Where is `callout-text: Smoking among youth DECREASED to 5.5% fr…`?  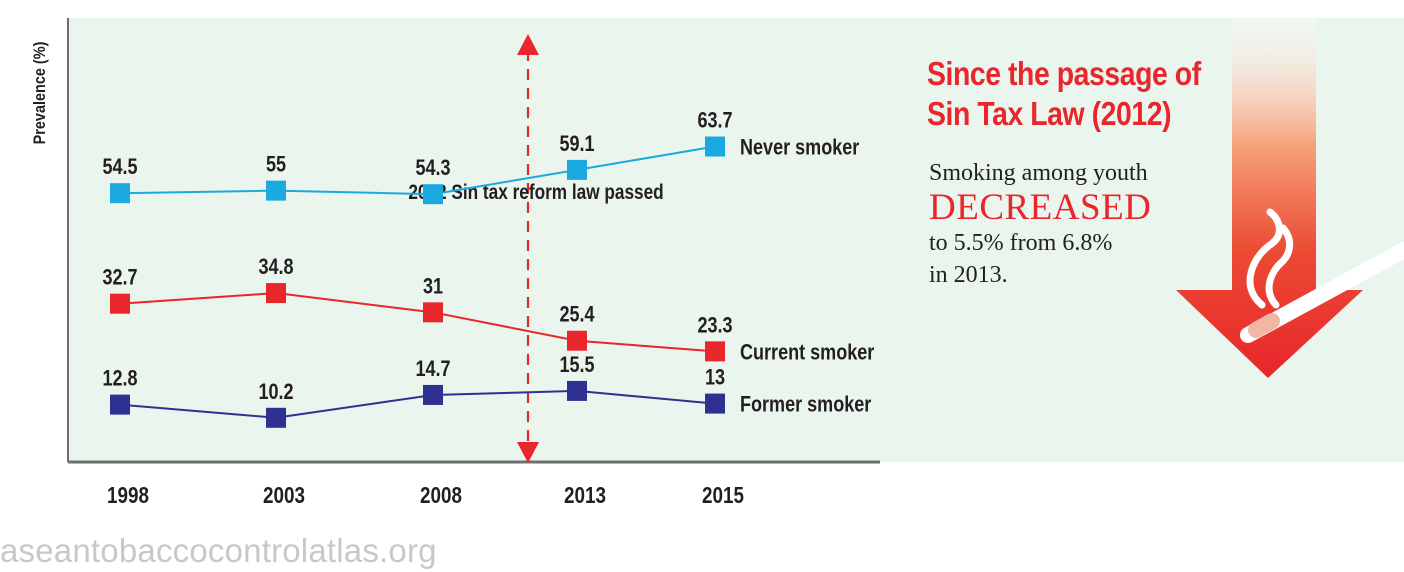
callout-text: Smoking among youth DECREASED to 5.5% fr… is located at coordinates (1040, 224).